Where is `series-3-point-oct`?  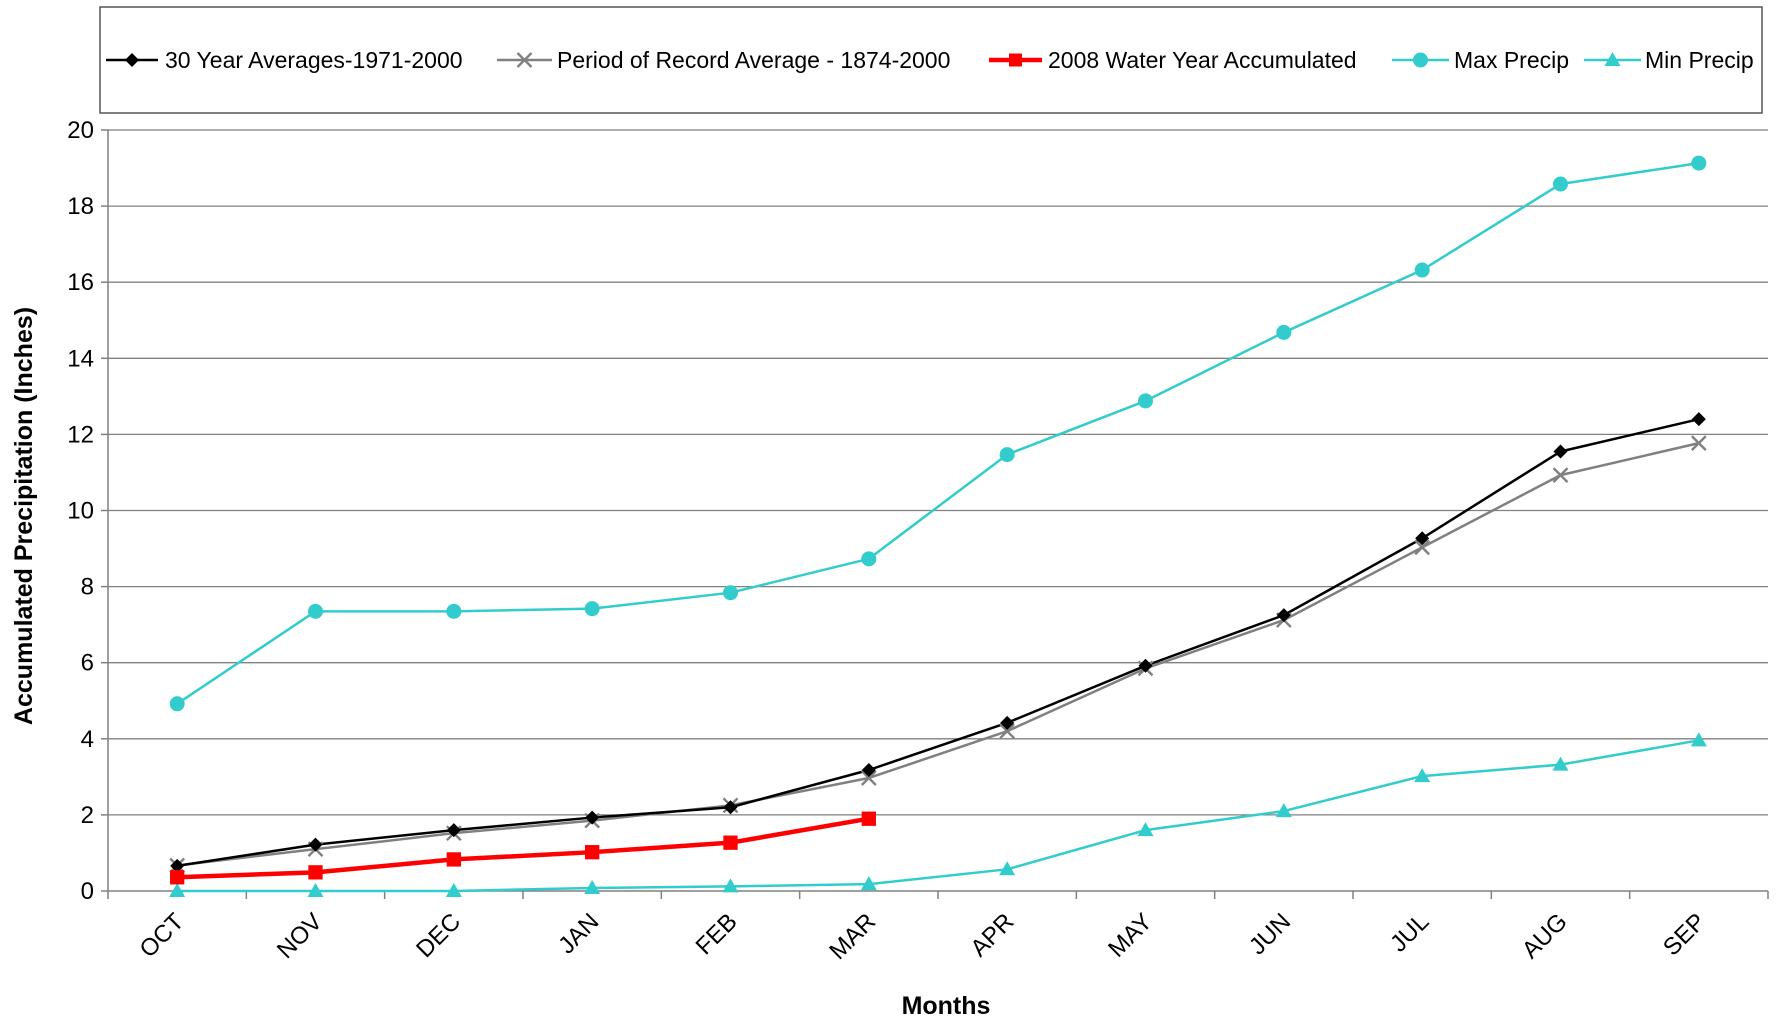 series-3-point-oct is located at coordinates (177, 704).